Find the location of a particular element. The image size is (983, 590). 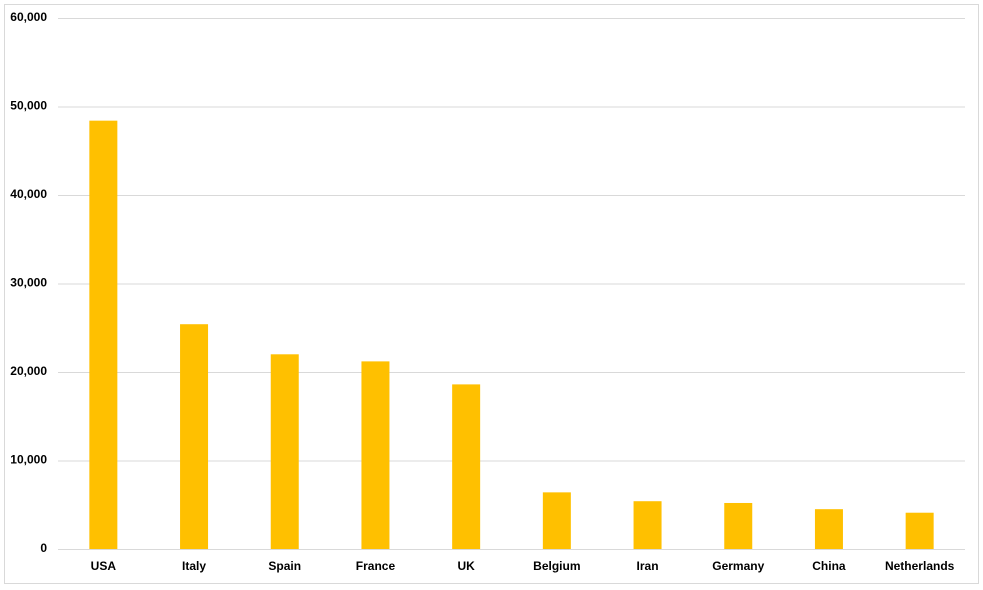

x-tick-label: Italy is located at coordinates (194, 566).